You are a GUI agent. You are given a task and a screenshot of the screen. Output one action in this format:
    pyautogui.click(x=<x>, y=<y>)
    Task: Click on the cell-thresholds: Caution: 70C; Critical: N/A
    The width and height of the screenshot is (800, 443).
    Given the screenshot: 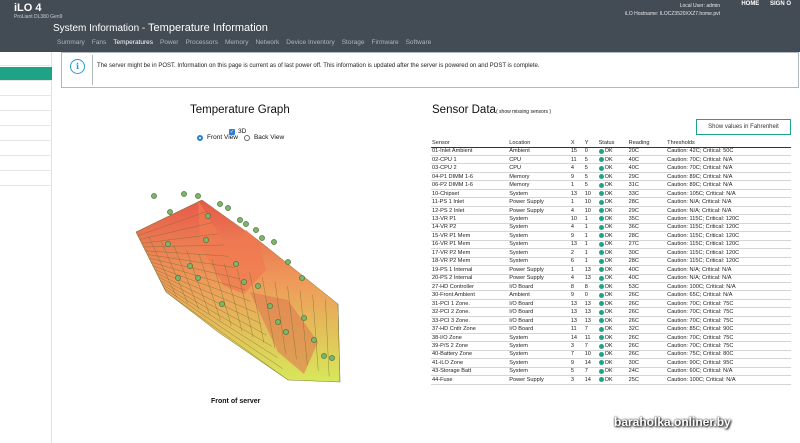 What is the action you would take?
    pyautogui.click(x=728, y=168)
    